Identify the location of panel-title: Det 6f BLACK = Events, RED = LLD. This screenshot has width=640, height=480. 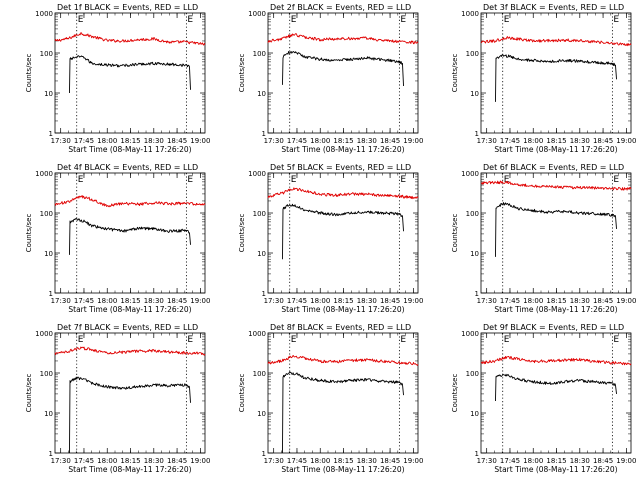
(553, 167).